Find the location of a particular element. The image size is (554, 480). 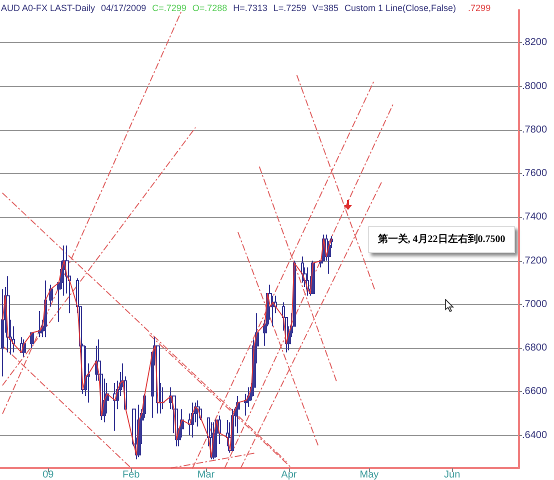

y-tick-label: .6800 is located at coordinates (535, 348).